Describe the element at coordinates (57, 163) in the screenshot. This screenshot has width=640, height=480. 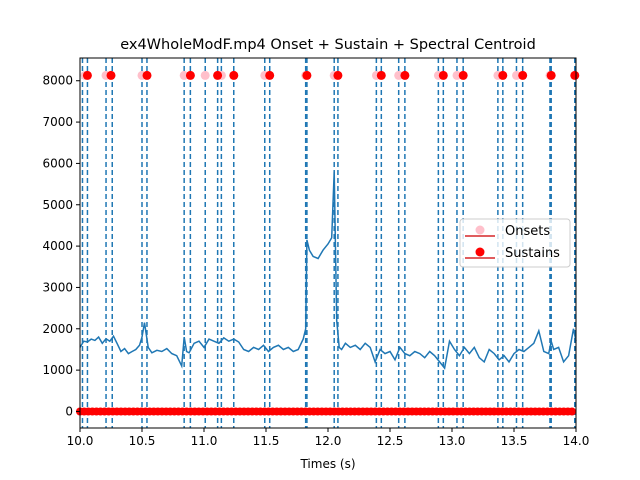
I see `y-tick-label: 6000` at that location.